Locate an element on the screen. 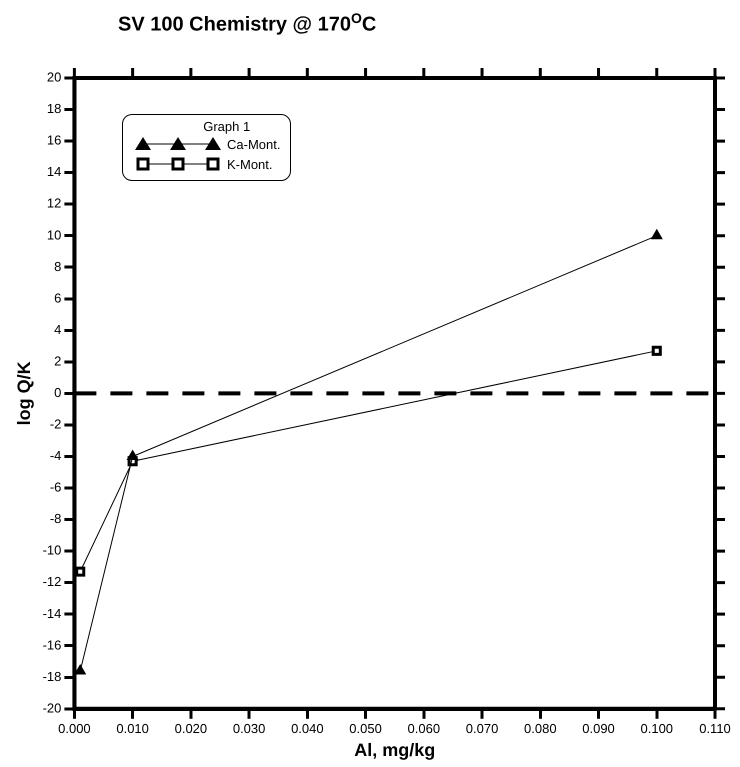  y-tick-label: 14 is located at coordinates (54, 172).